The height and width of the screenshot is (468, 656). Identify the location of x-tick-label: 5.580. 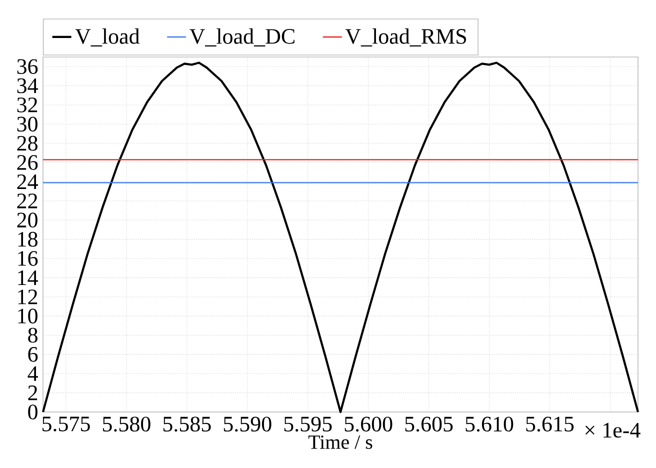
(126, 424).